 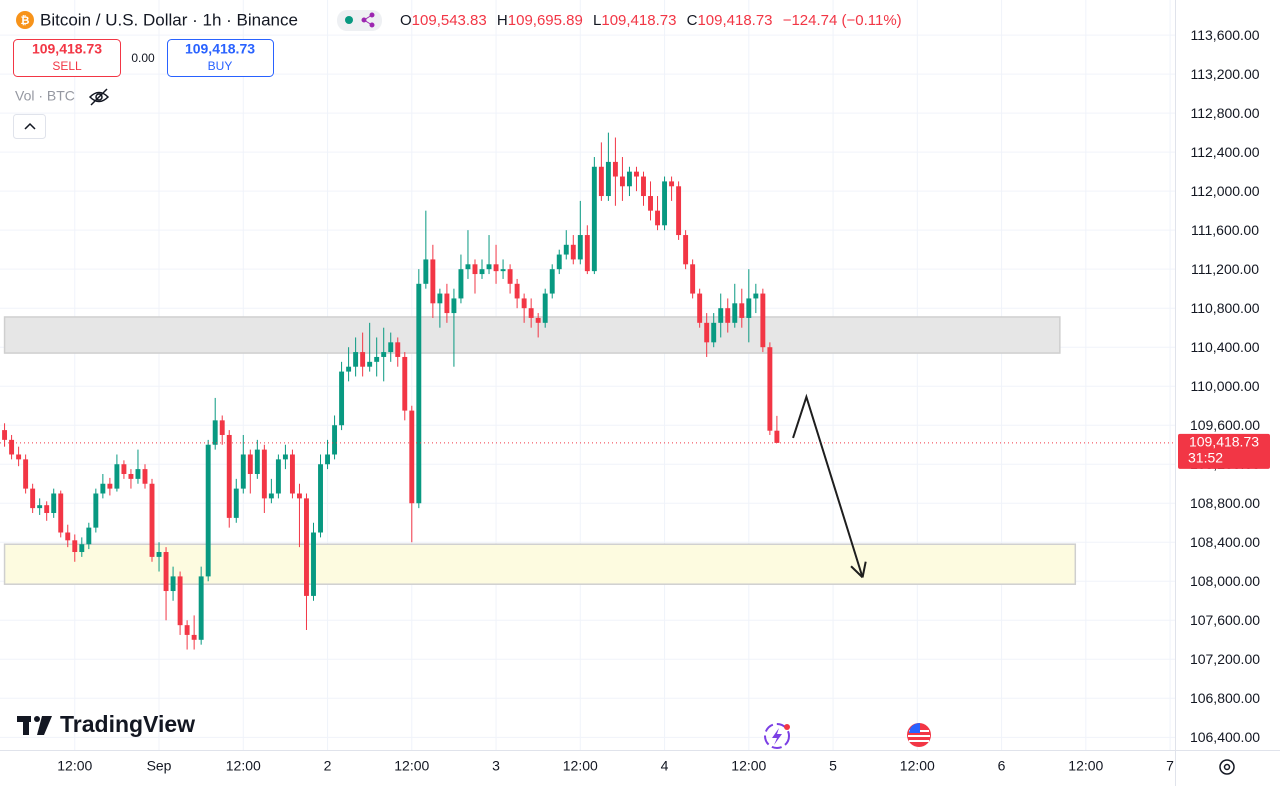 I want to click on hide-volume-icon, so click(x=99, y=97).